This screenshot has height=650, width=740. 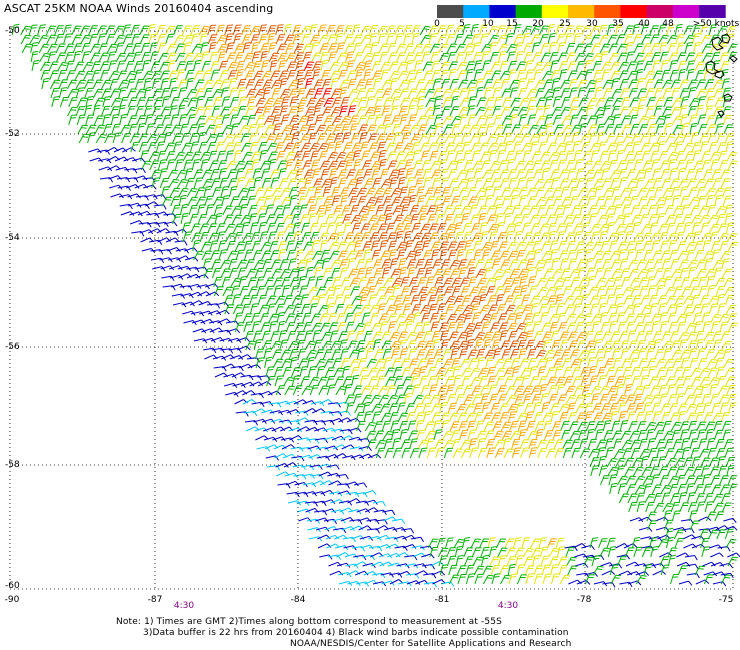 I want to click on lon-label-90: -90, so click(x=12, y=600).